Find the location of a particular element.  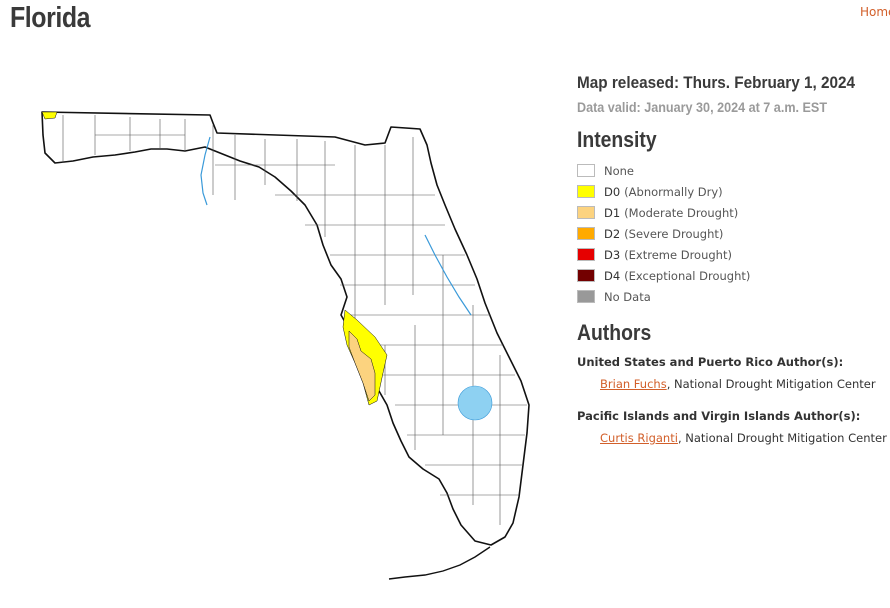

legend-code: D1 is located at coordinates (612, 212).